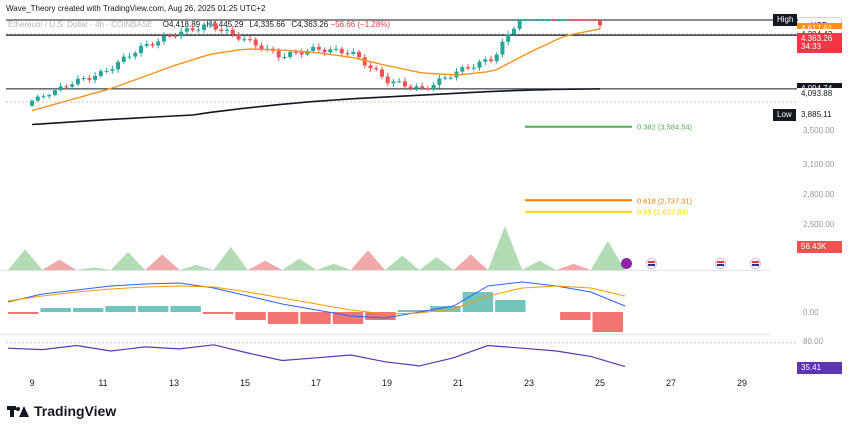 Image resolution: width=850 pixels, height=429 pixels. What do you see at coordinates (819, 164) in the screenshot?
I see `y-tick-label: 3,100.00` at bounding box center [819, 164].